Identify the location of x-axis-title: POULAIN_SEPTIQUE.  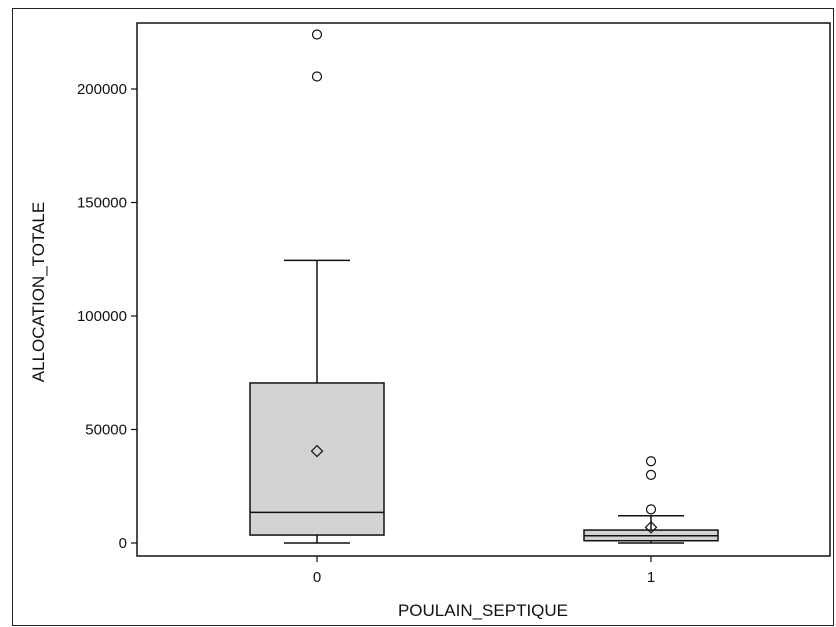
(483, 610).